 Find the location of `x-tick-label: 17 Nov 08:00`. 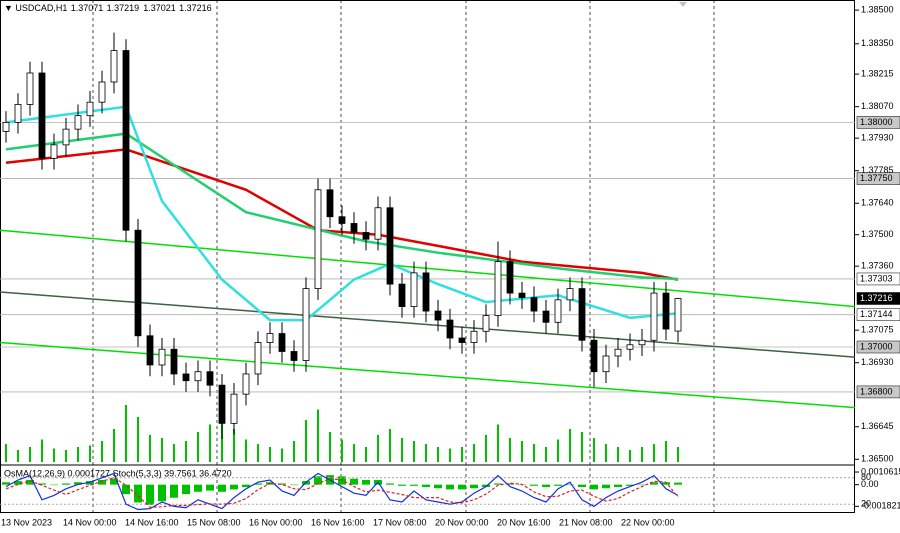

x-tick-label: 17 Nov 08:00 is located at coordinates (400, 522).